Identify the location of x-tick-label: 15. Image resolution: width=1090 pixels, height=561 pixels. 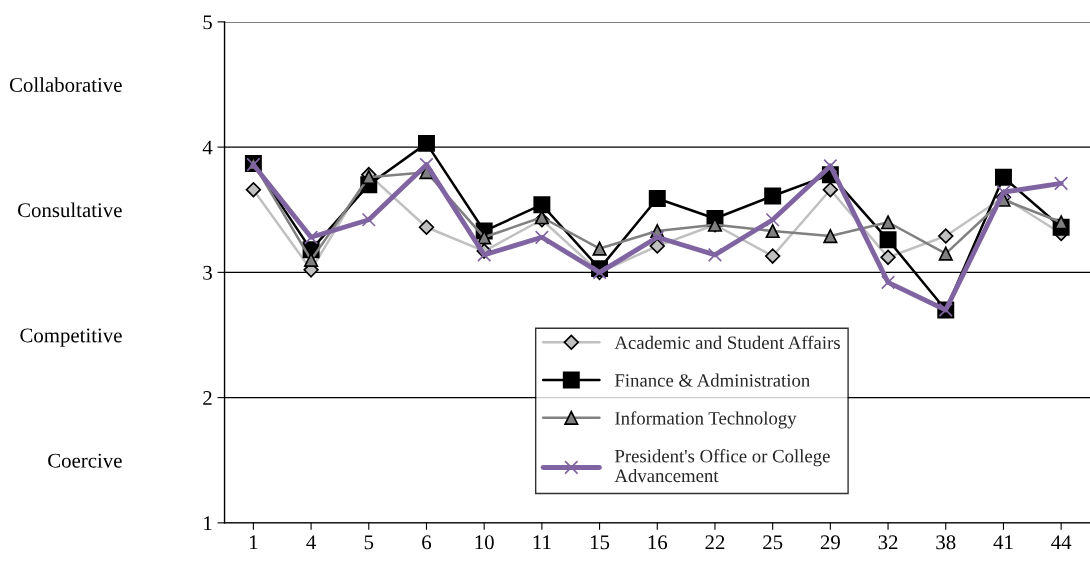
(600, 542).